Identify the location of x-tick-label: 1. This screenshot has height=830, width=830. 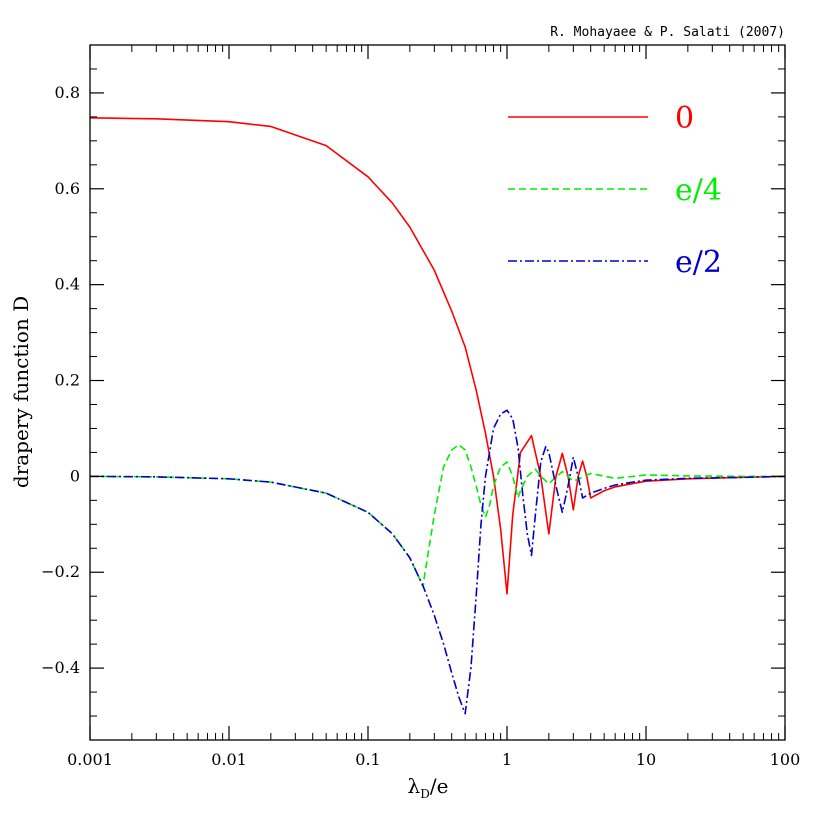
(507, 759).